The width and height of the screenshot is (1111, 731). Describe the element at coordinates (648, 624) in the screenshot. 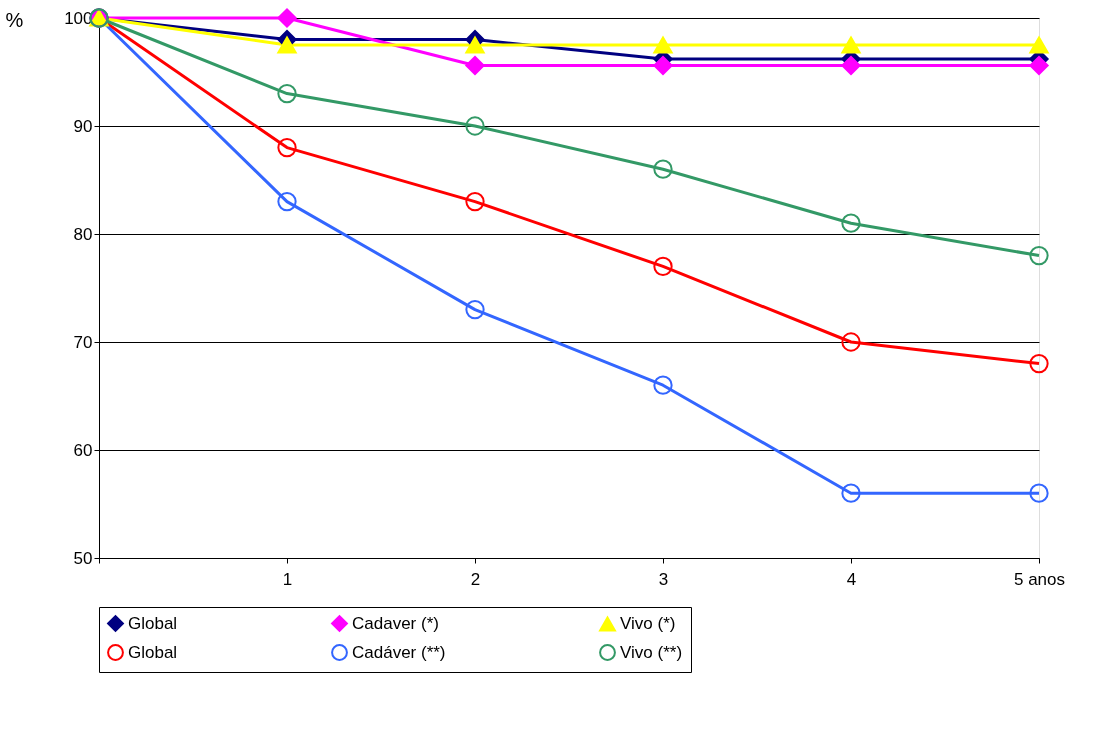

I see `legend-label: Vivo (*)` at that location.